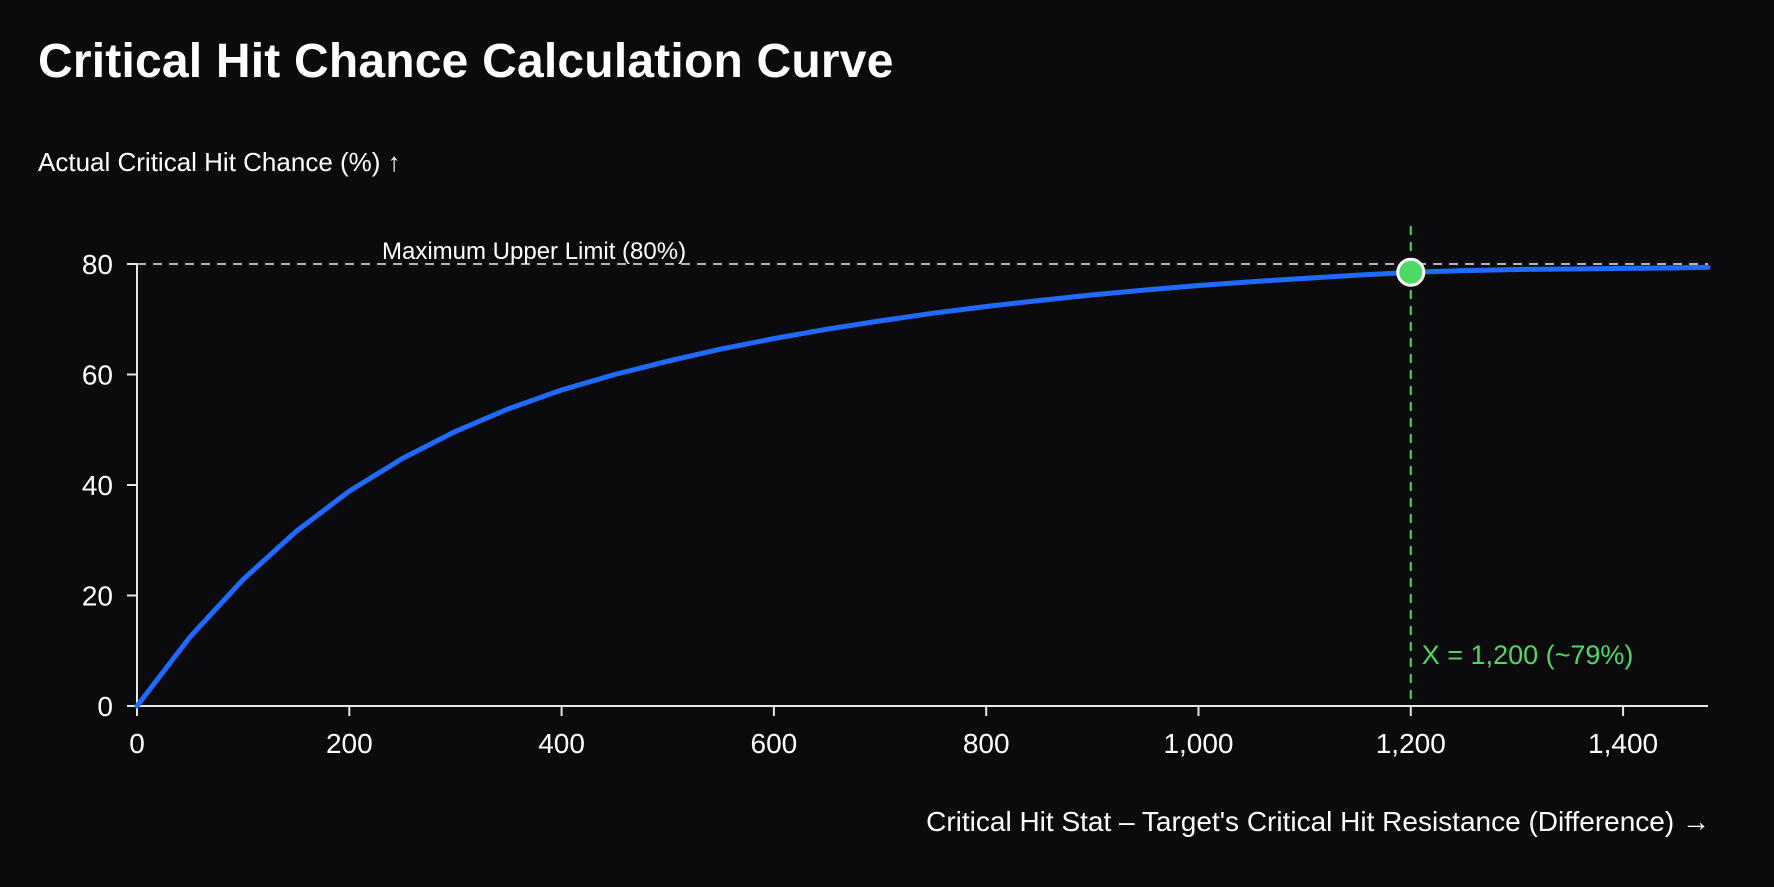 The width and height of the screenshot is (1774, 887). I want to click on x-tick-label: 0, so click(137, 743).